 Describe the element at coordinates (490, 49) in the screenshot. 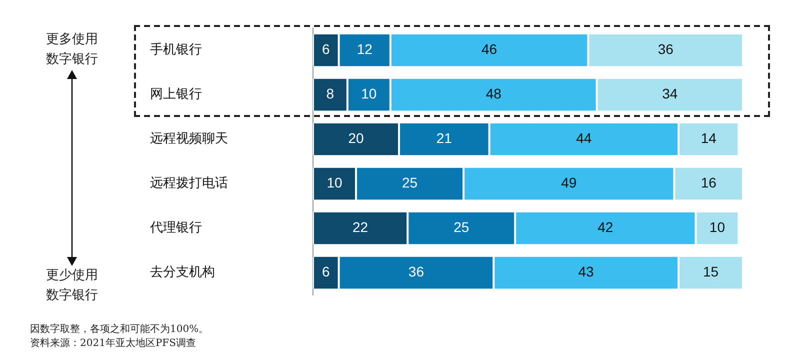

I see `data-label: 46` at that location.